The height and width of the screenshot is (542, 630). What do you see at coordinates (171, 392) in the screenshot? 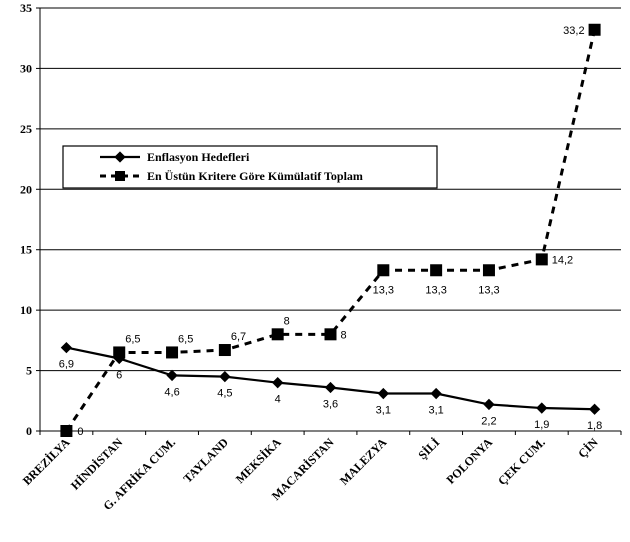
I see `data-label-enflasyon: 4,6` at bounding box center [171, 392].